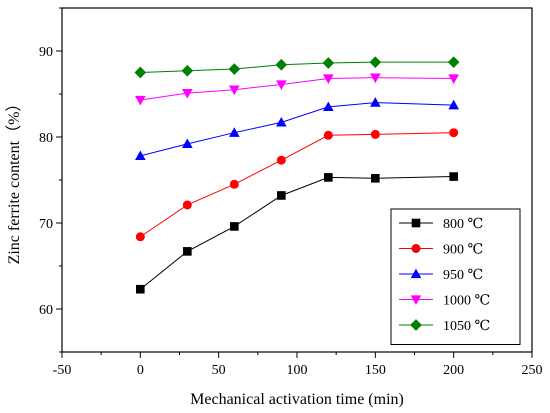  Describe the element at coordinates (46, 138) in the screenshot. I see `y-tick-label: 80` at that location.